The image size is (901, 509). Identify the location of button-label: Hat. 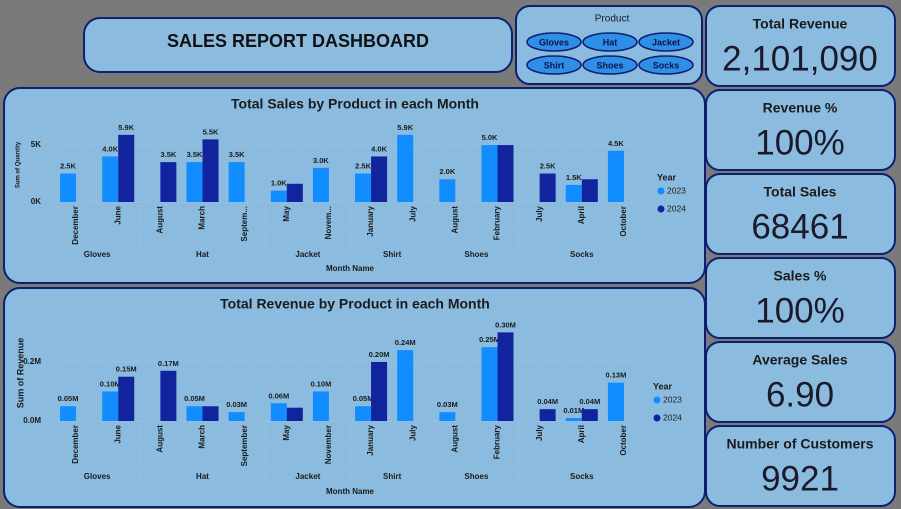
(610, 42).